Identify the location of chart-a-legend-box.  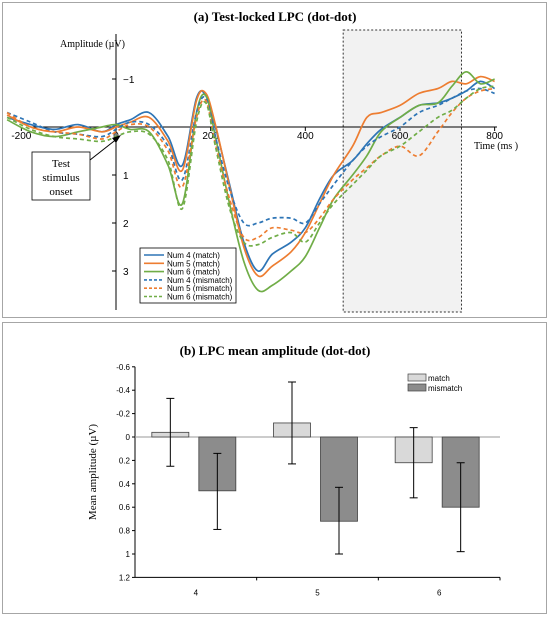
(188, 275).